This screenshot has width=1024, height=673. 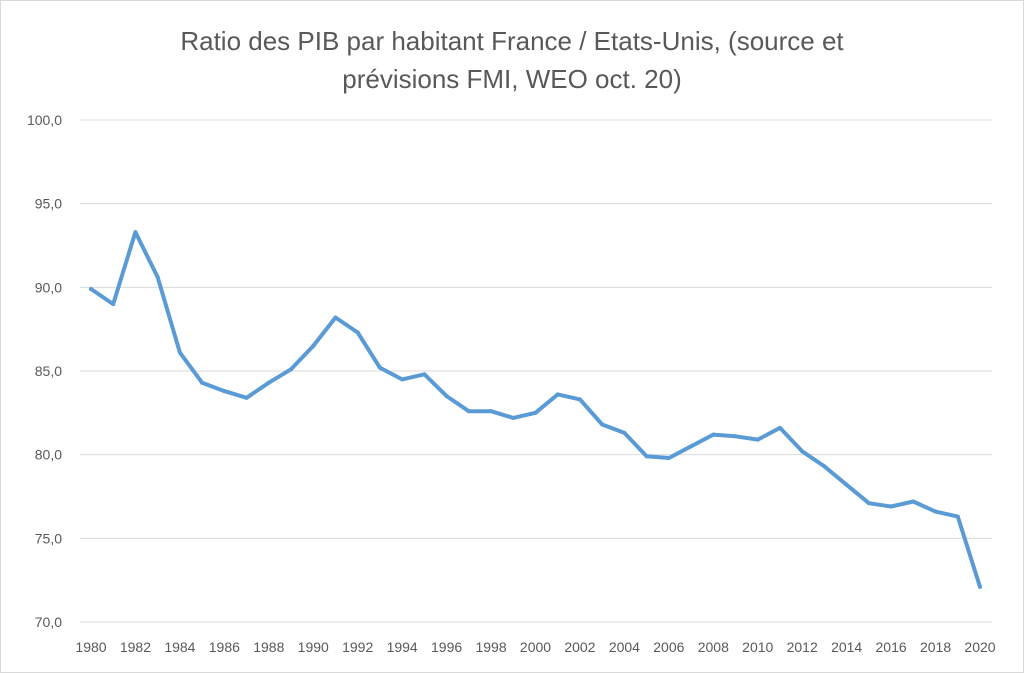 I want to click on x-tick-label: 2010, so click(x=757, y=647).